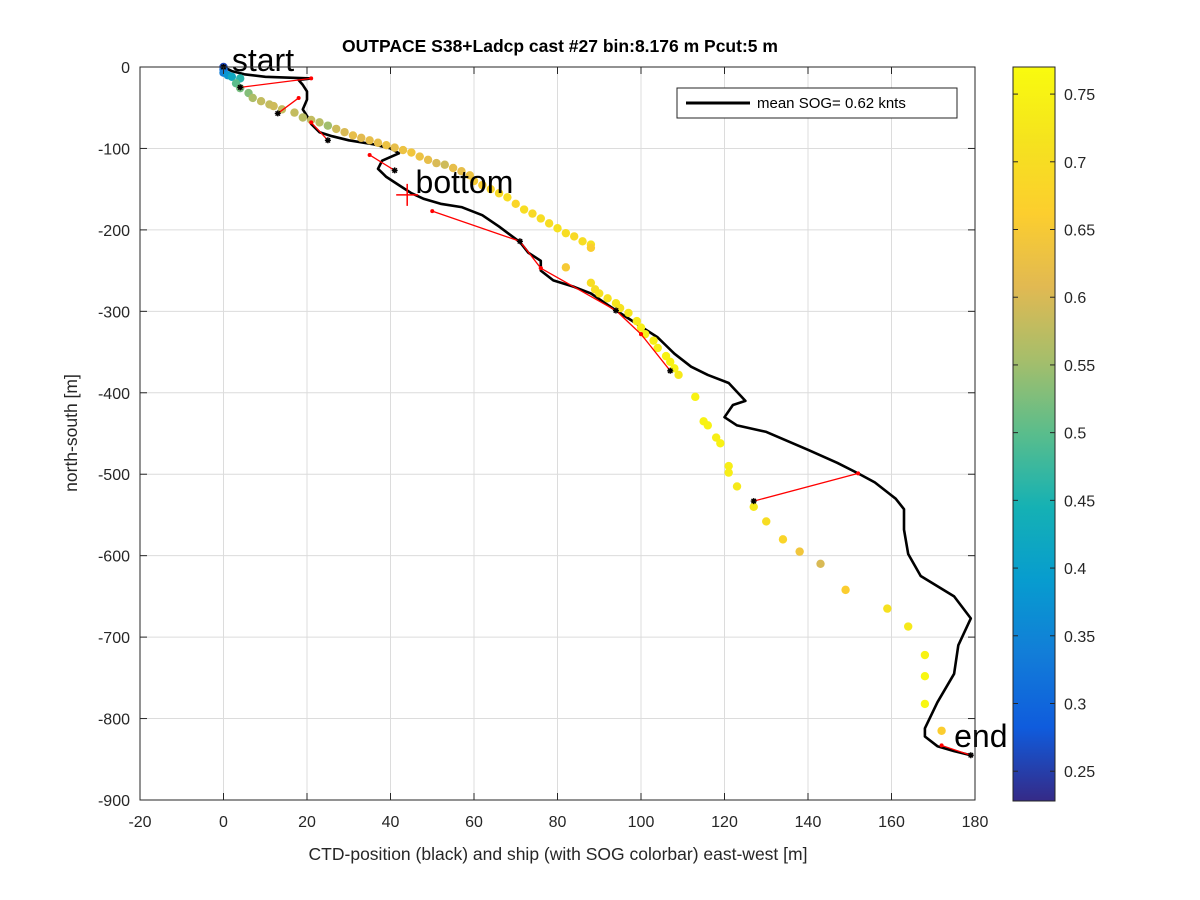  Describe the element at coordinates (1075, 434) in the screenshot. I see `colorbar-tick-label: 0.5` at that location.